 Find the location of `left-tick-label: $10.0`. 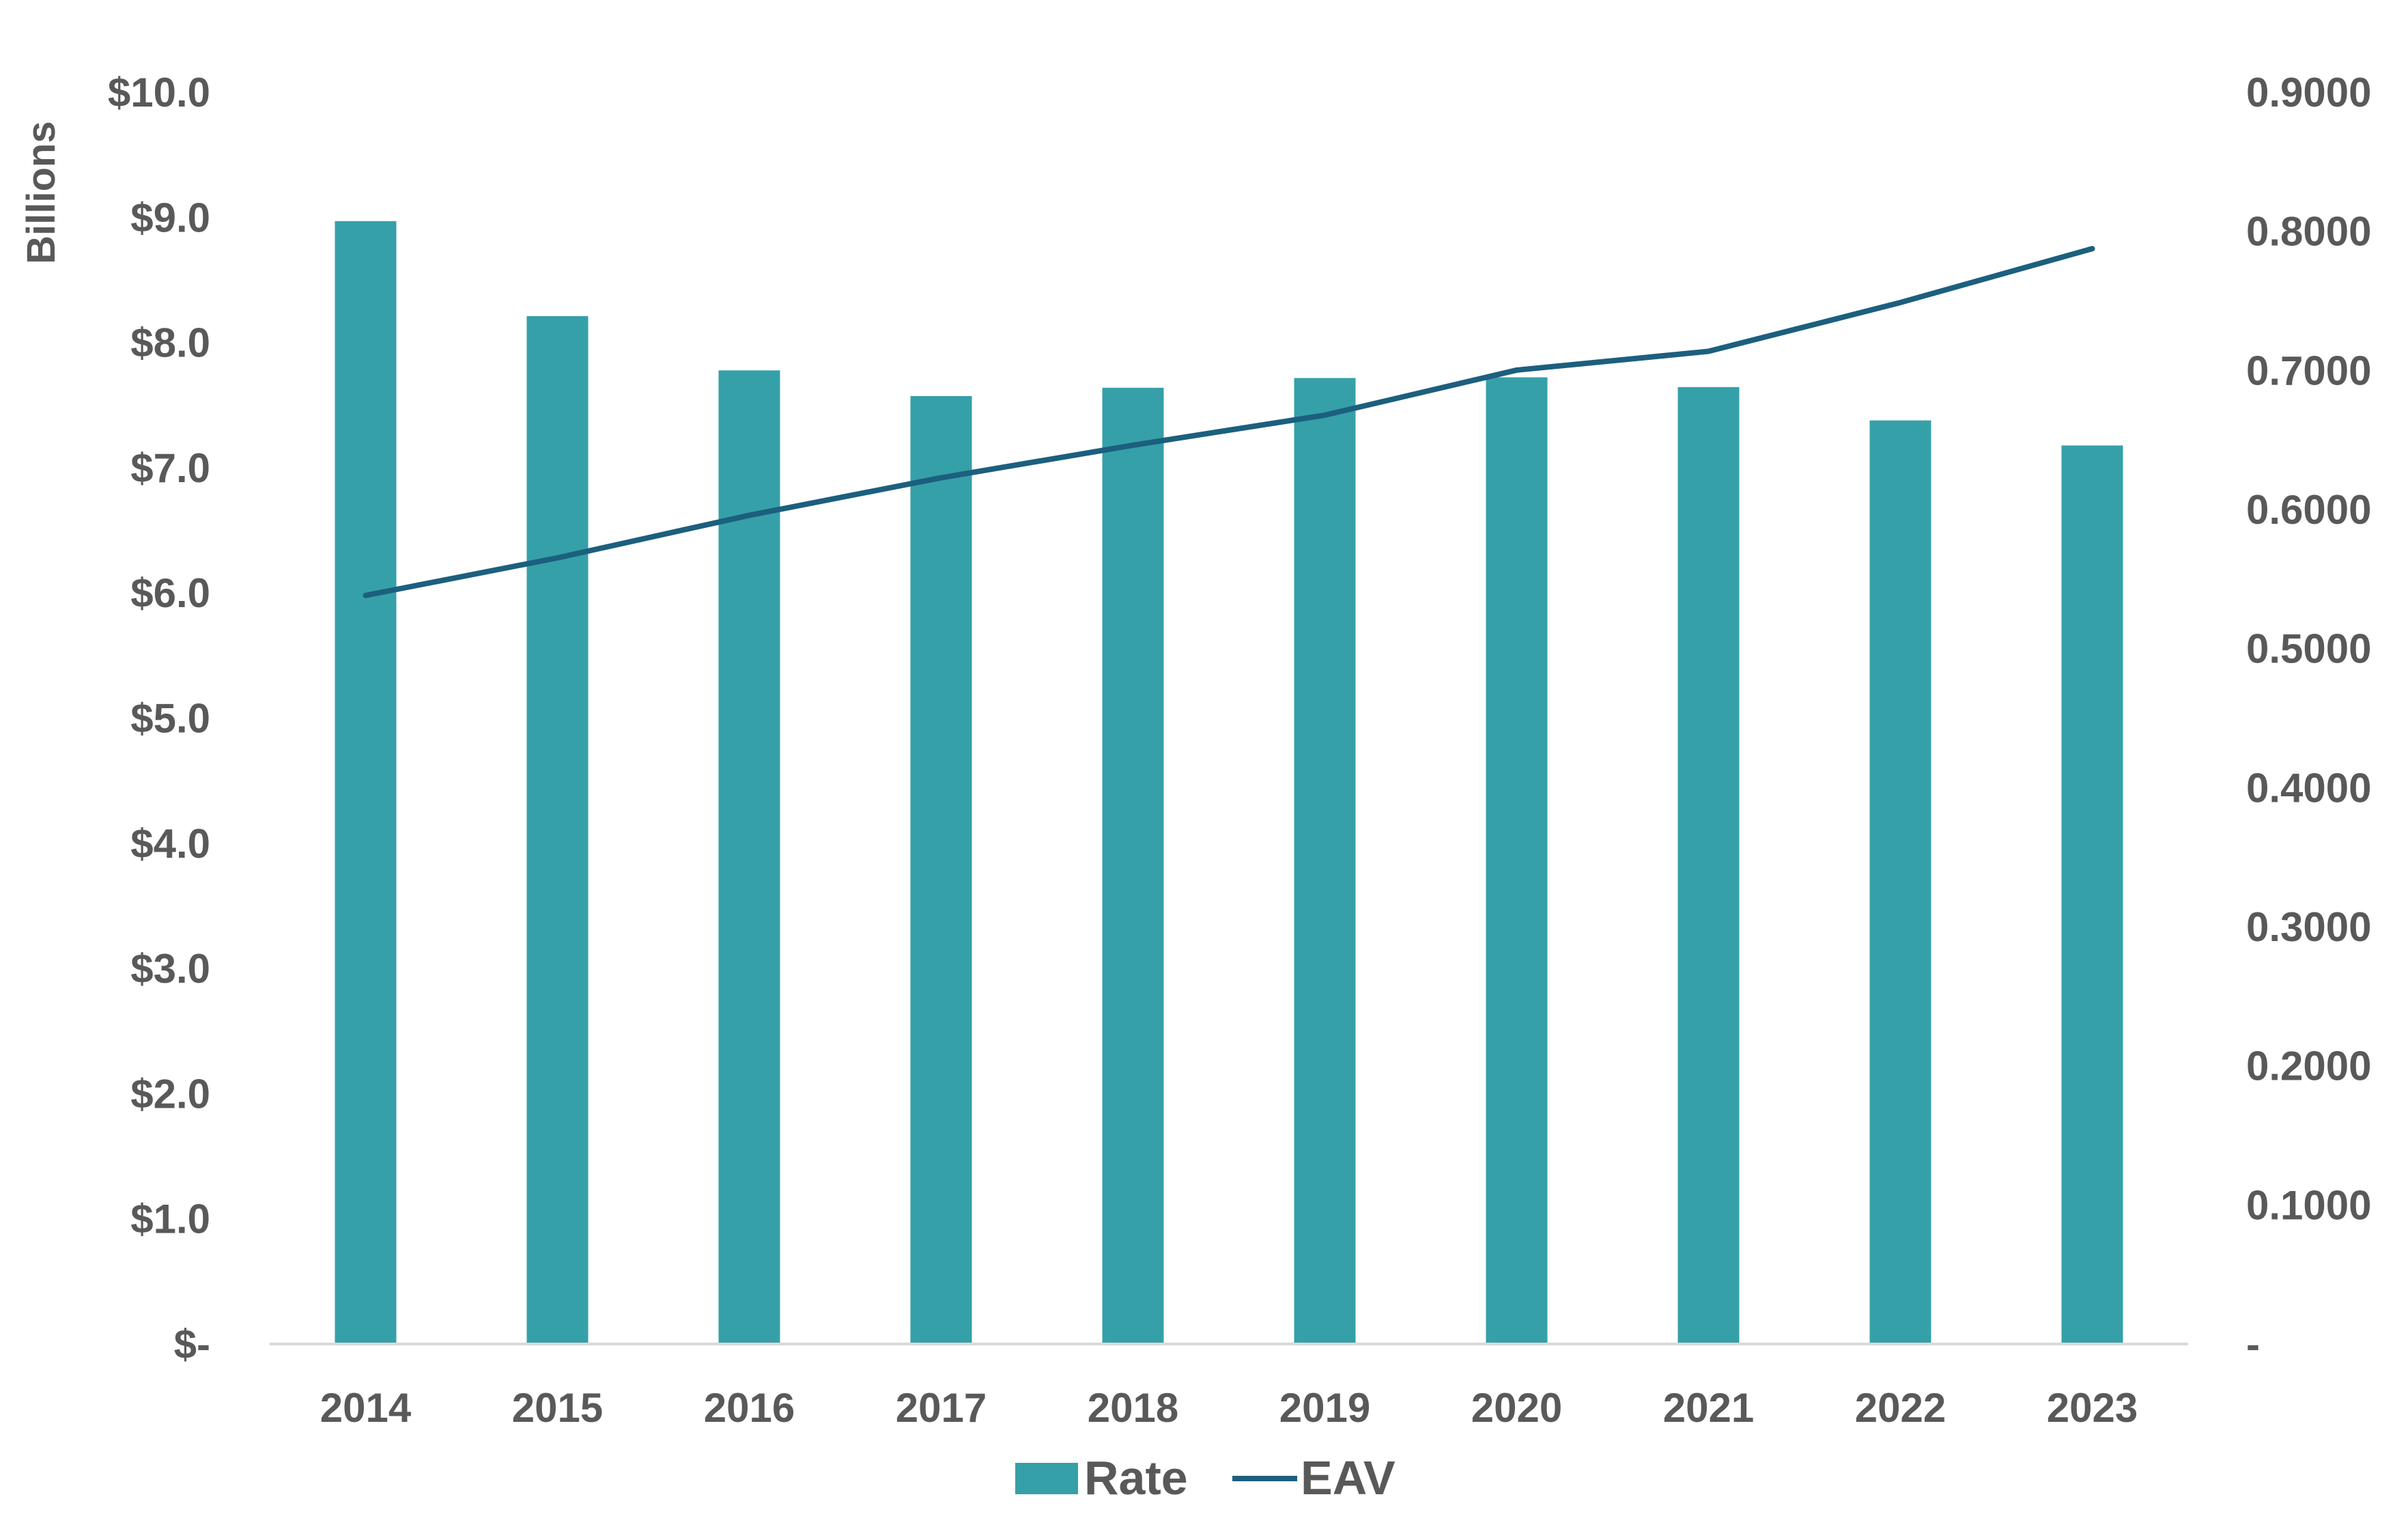

left-tick-label: $10.0 is located at coordinates (159, 92).